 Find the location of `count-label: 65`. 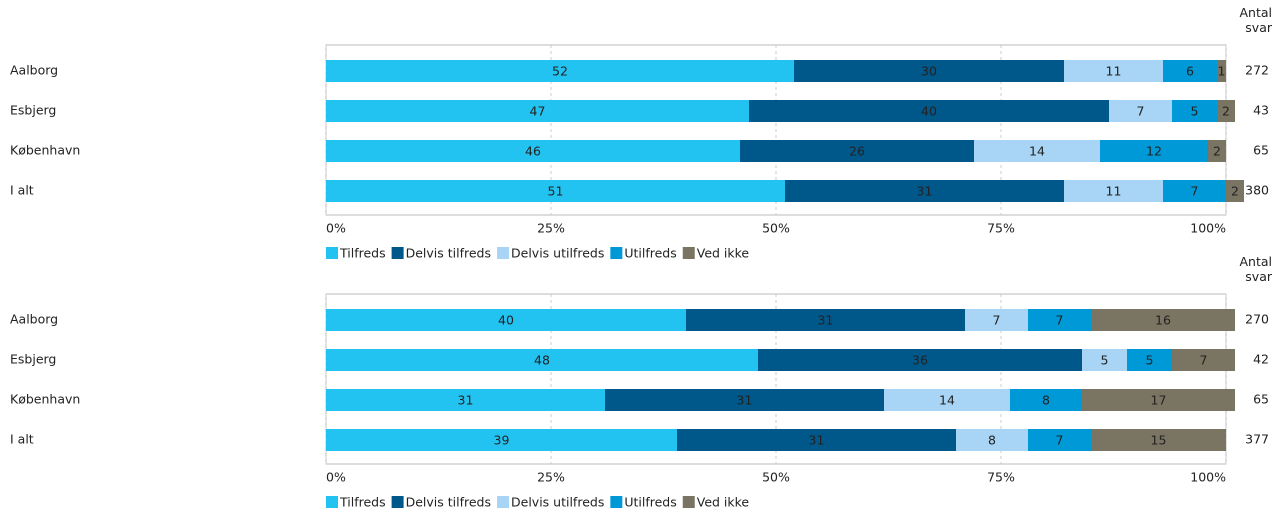

count-label: 65 is located at coordinates (1261, 399).